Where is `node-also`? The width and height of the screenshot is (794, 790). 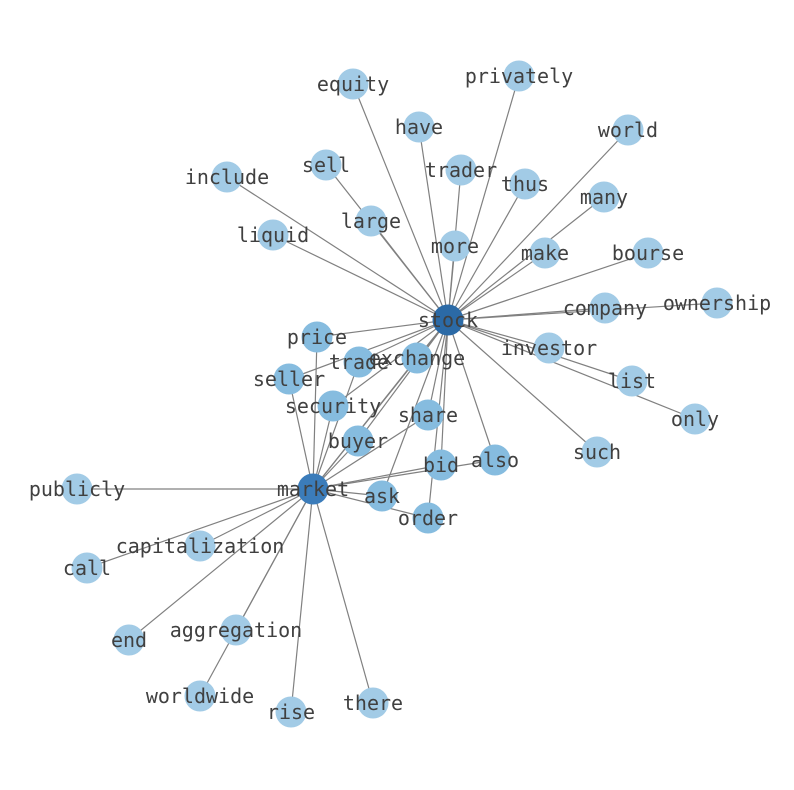 node-also is located at coordinates (495, 460).